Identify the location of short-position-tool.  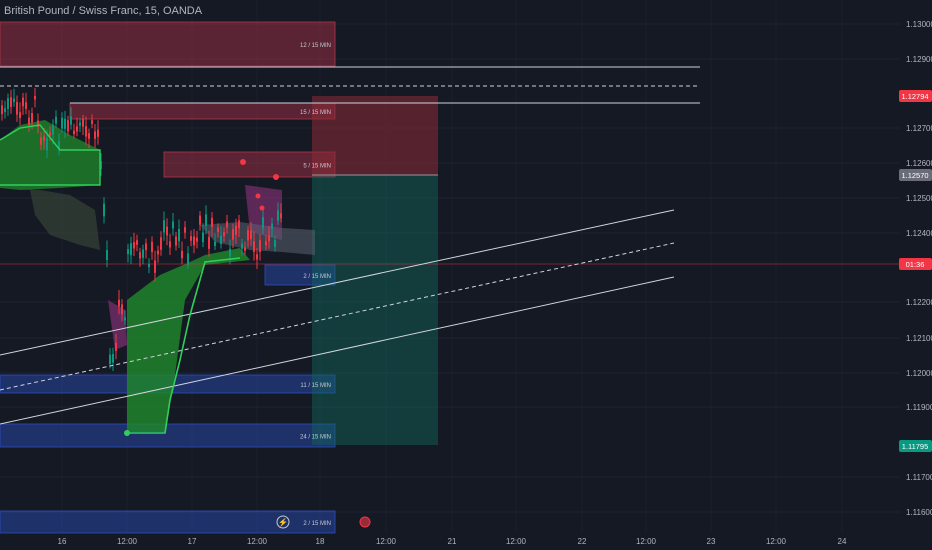
(375, 270).